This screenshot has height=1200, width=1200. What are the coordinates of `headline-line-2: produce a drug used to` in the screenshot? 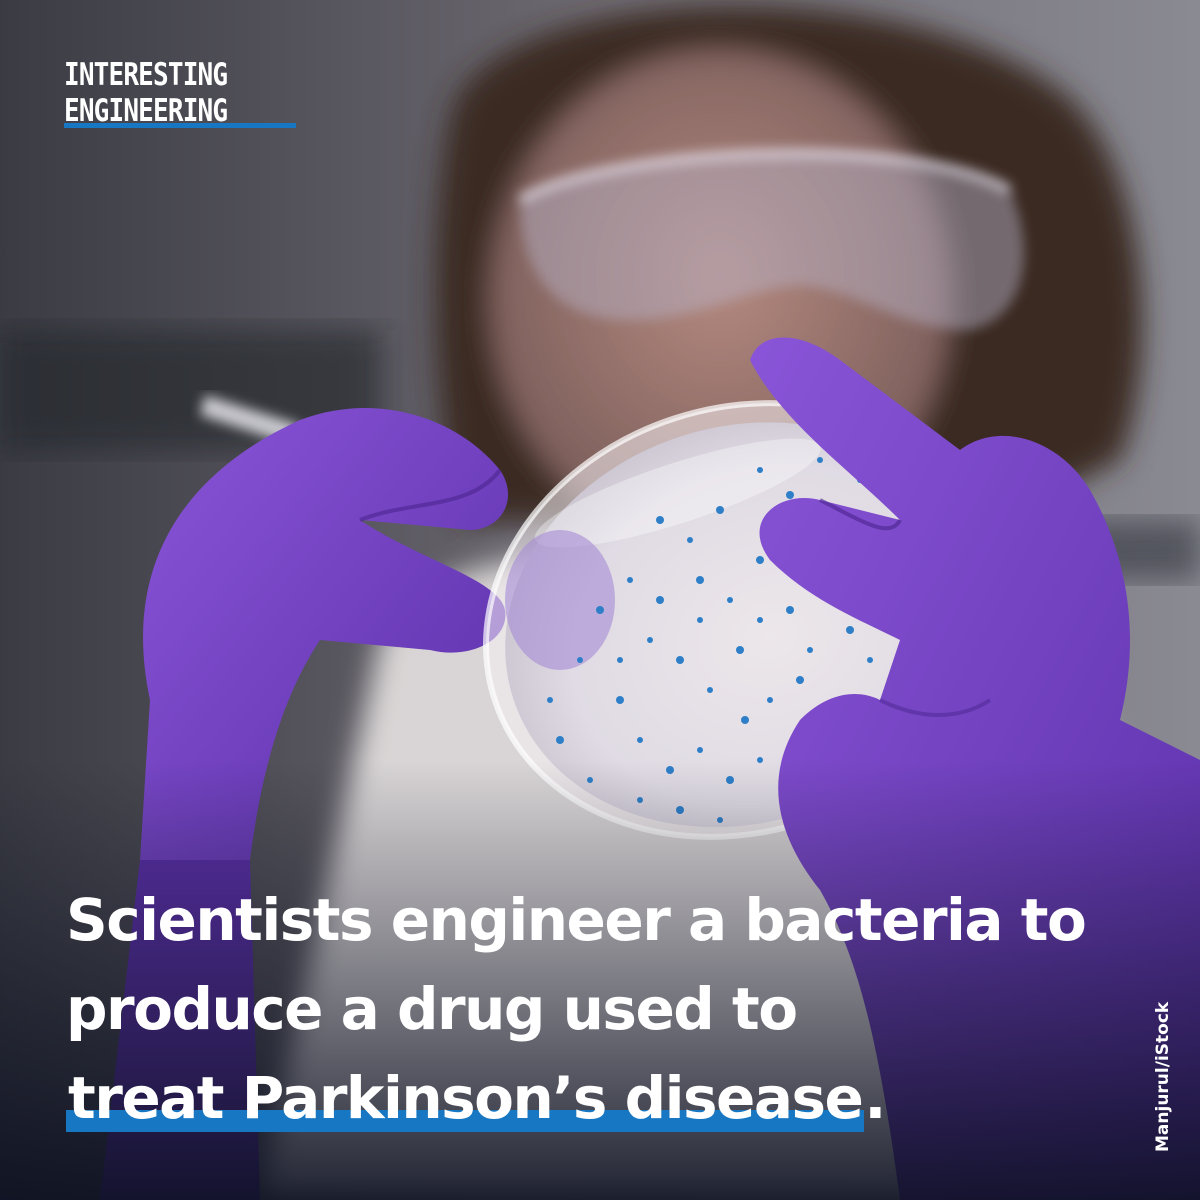 It's located at (432, 1009).